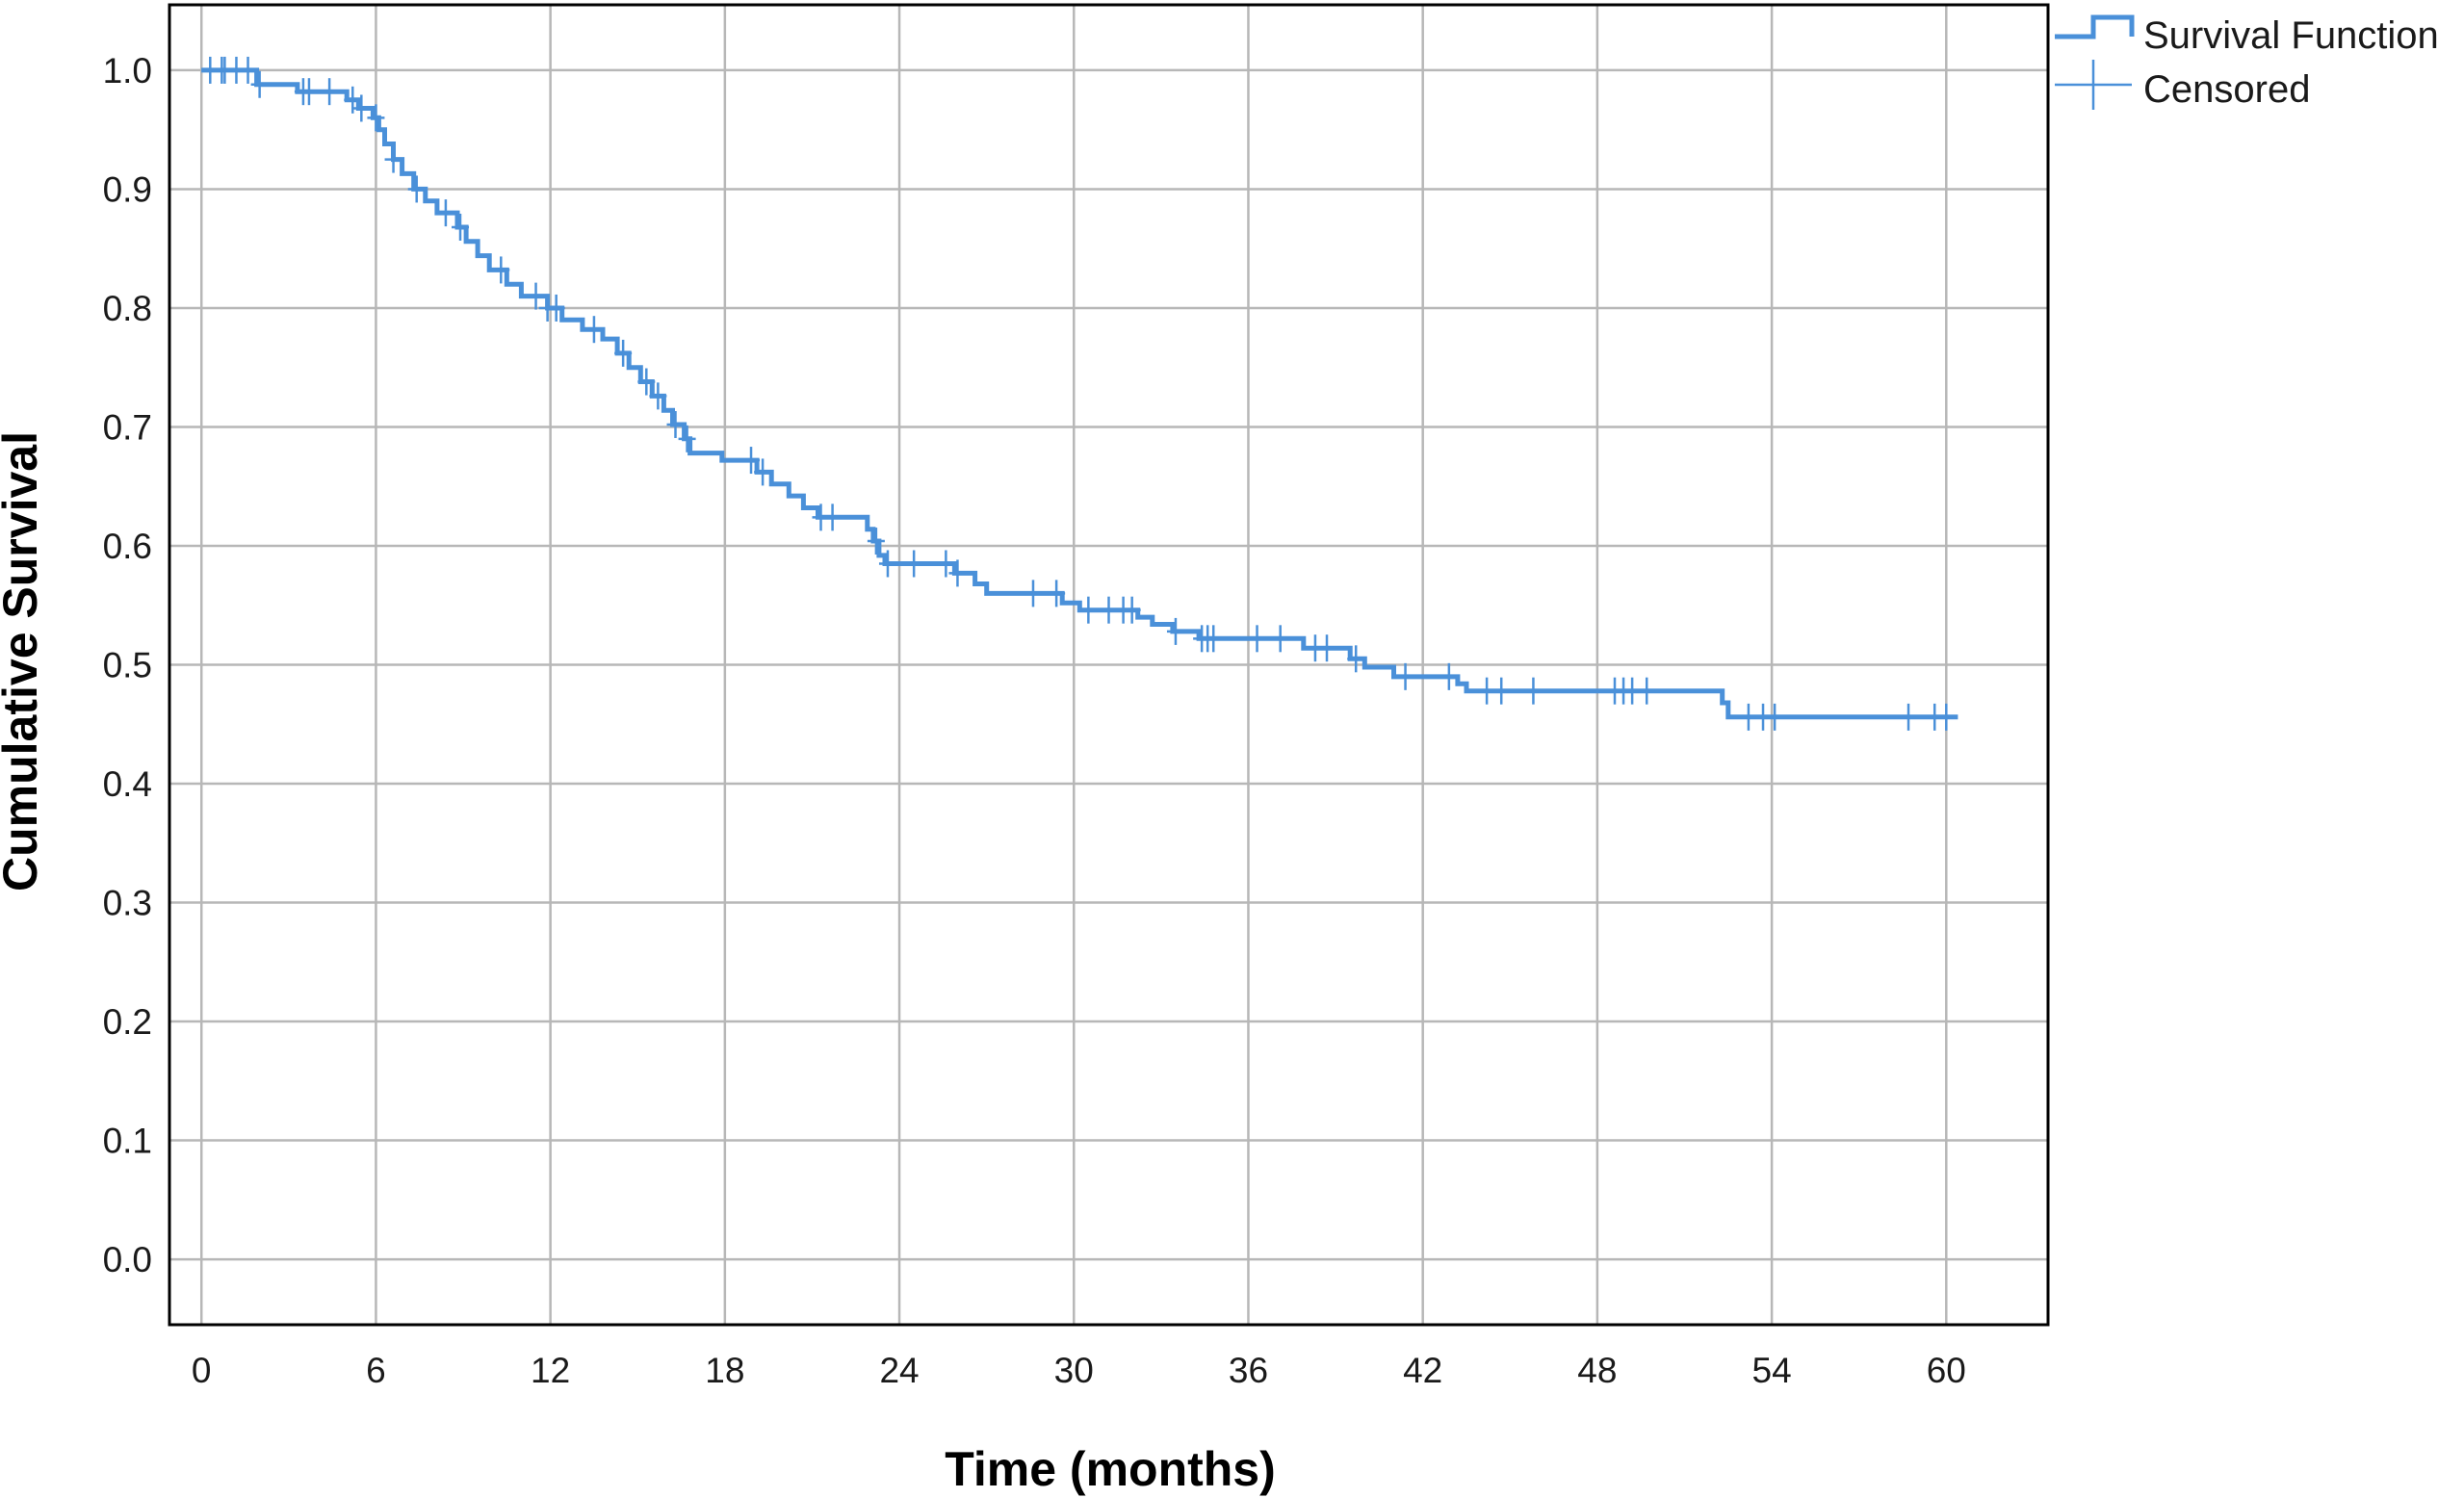 The height and width of the screenshot is (1498, 2464). Describe the element at coordinates (127, 784) in the screenshot. I see `y-tick-label: 0.4` at that location.